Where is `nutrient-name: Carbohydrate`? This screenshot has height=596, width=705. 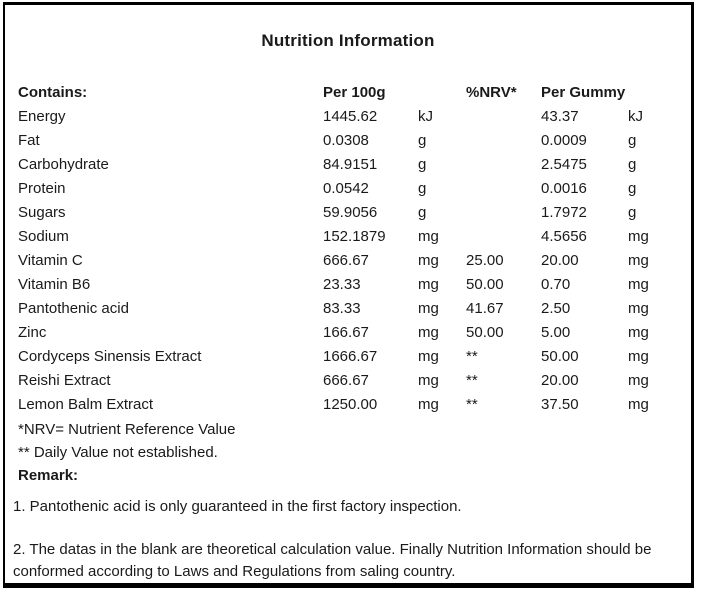 nutrient-name: Carbohydrate is located at coordinates (63, 164).